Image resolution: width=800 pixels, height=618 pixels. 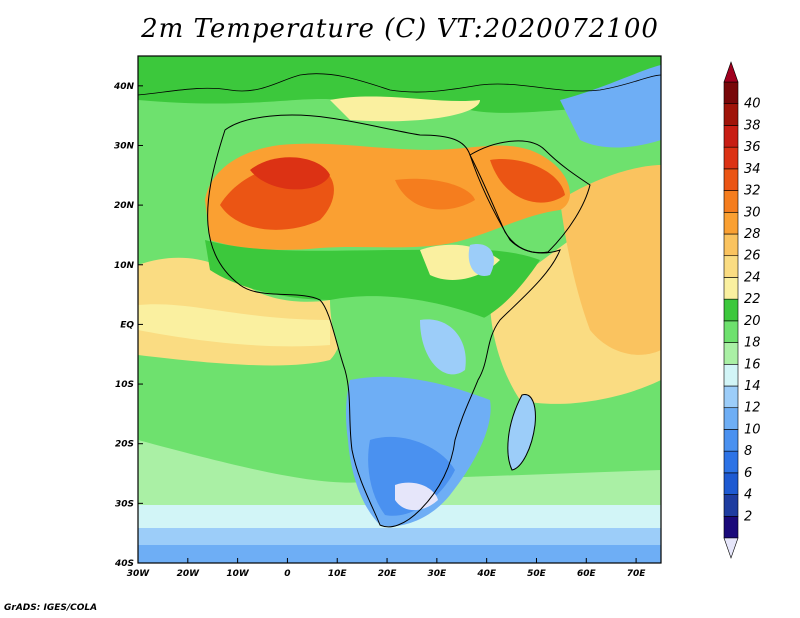 What do you see at coordinates (530, 197) in the screenshot?
I see `arabia-coastline` at bounding box center [530, 197].